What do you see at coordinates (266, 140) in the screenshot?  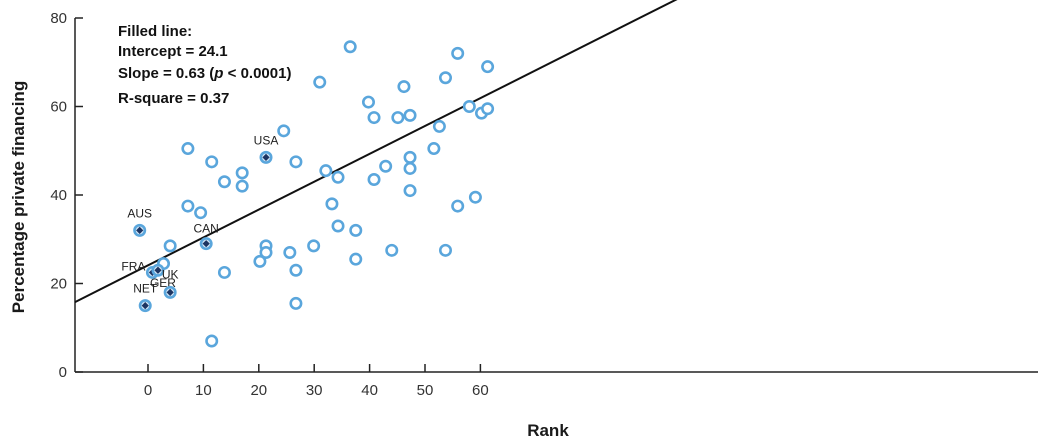 I see `point-label-usa: USA` at bounding box center [266, 140].